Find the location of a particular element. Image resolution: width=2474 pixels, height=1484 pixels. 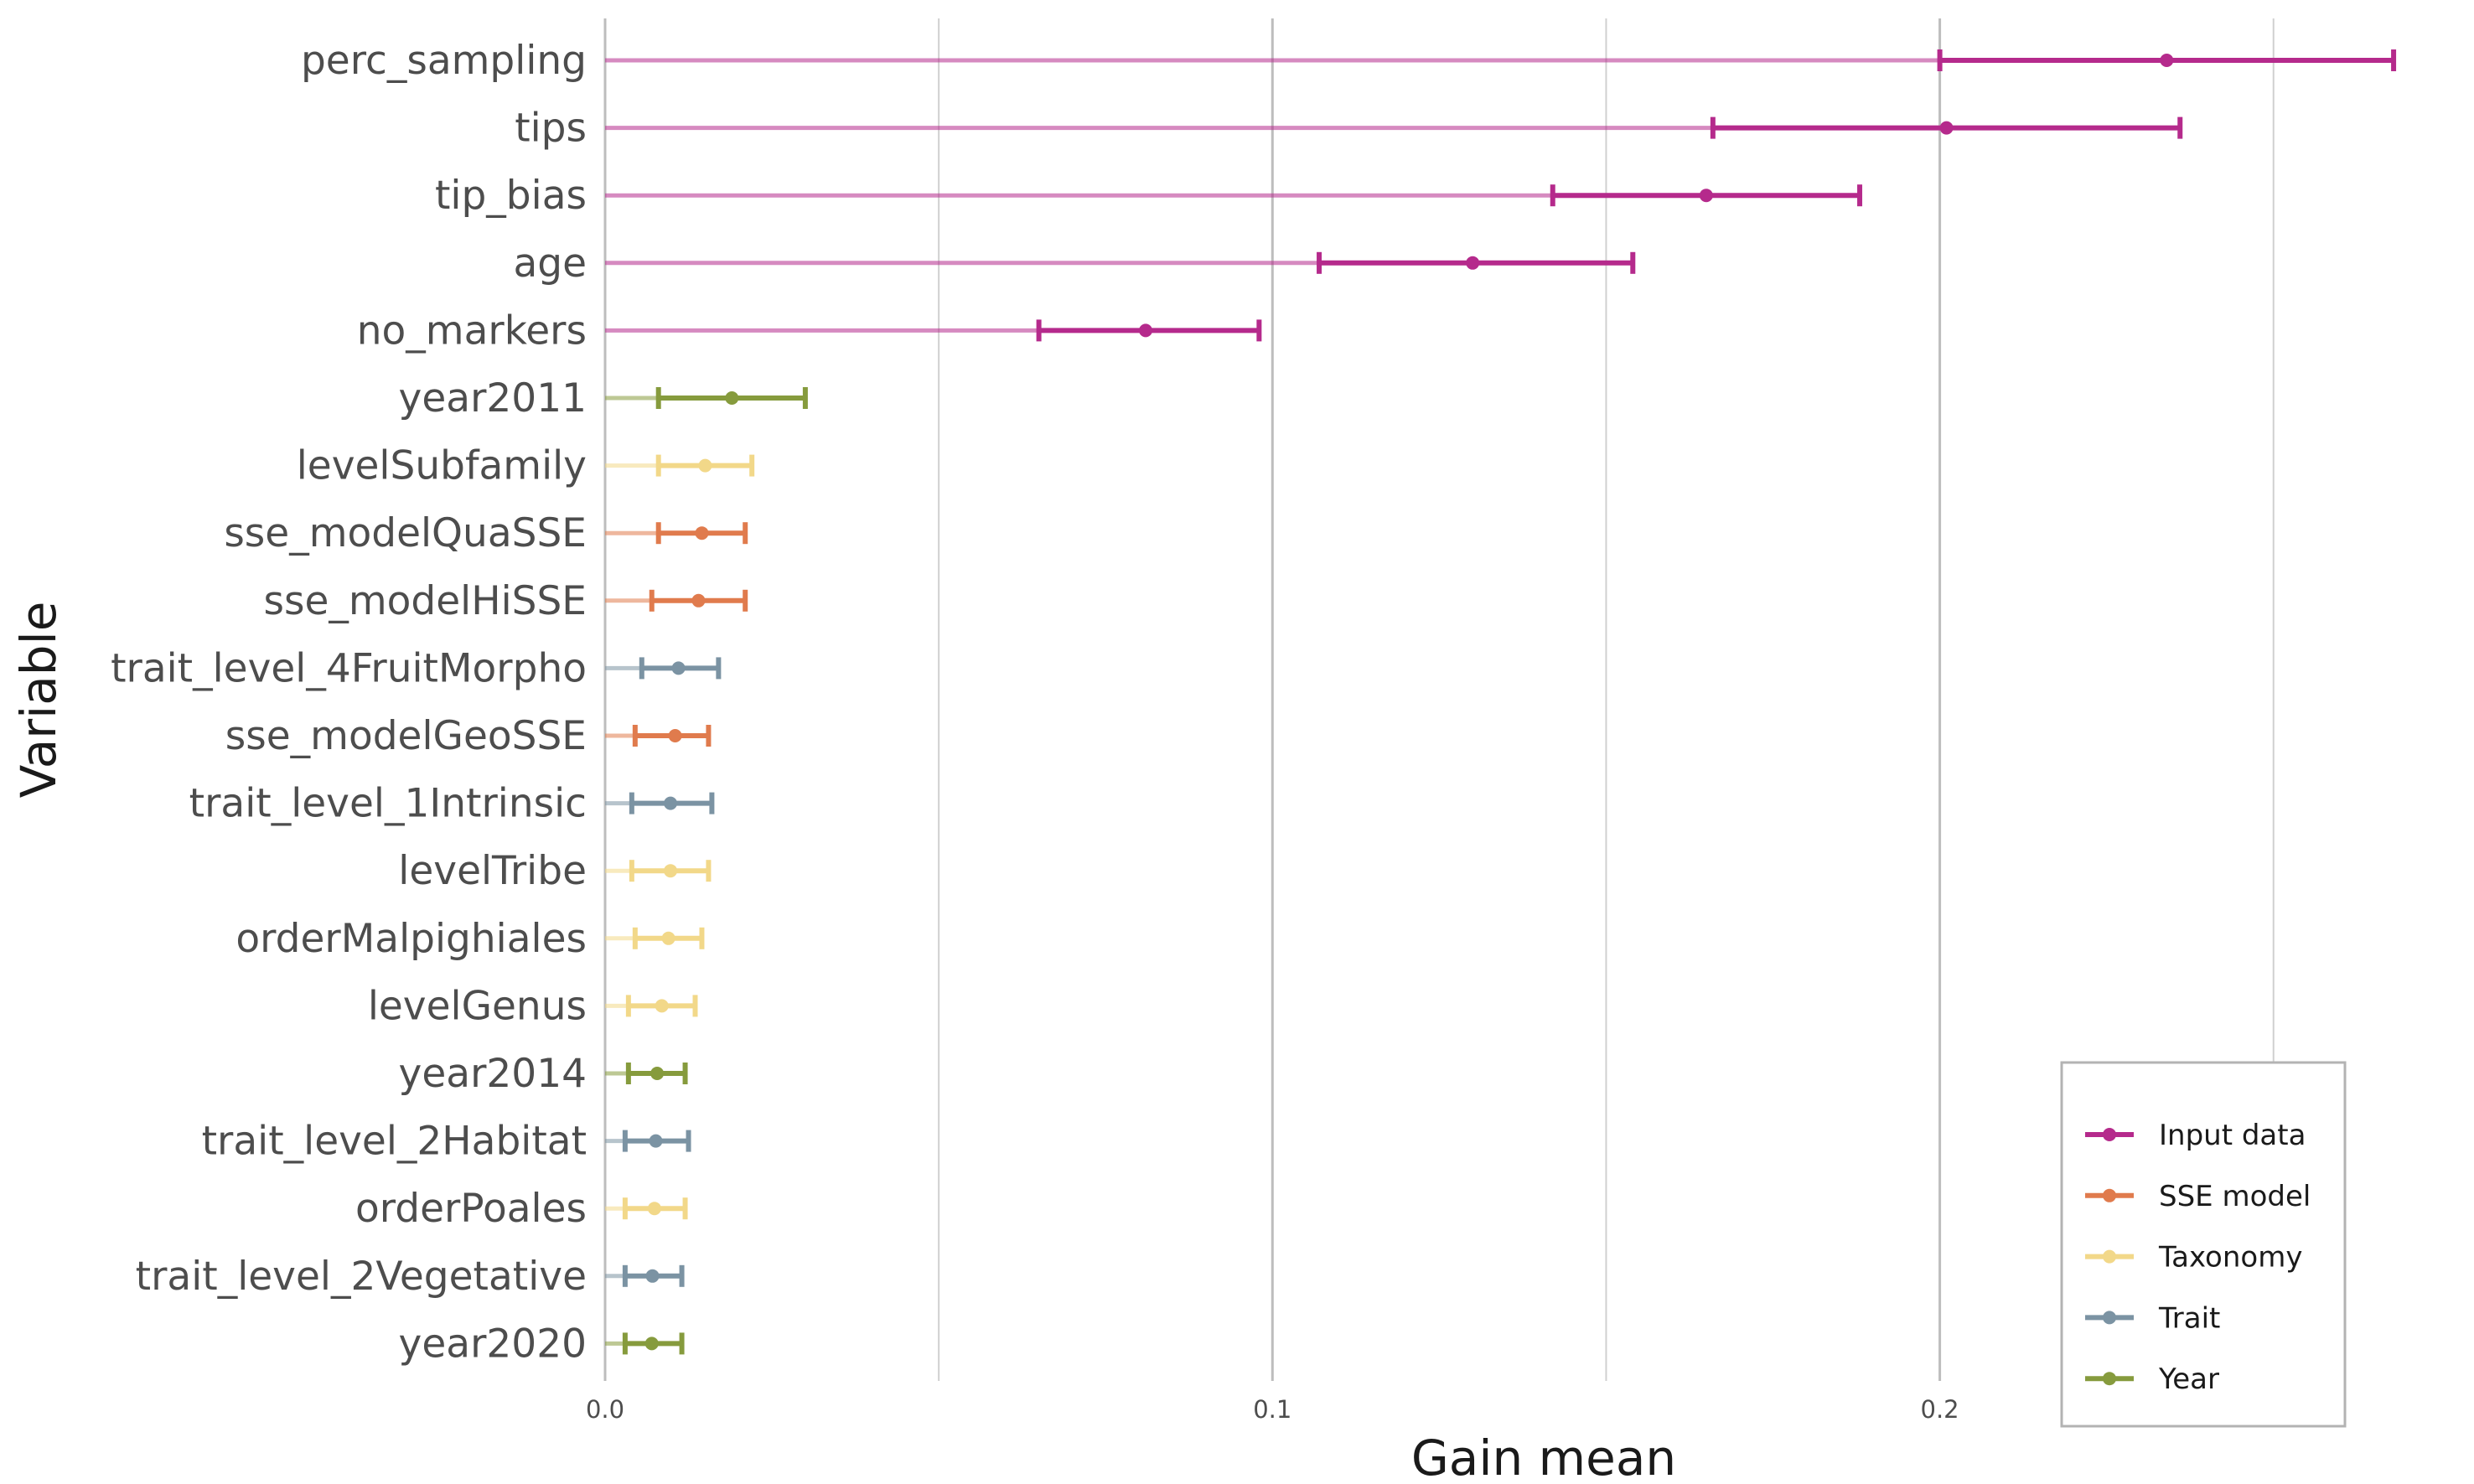

y-tick-label: sse_modelQuaSSE is located at coordinates (405, 533).